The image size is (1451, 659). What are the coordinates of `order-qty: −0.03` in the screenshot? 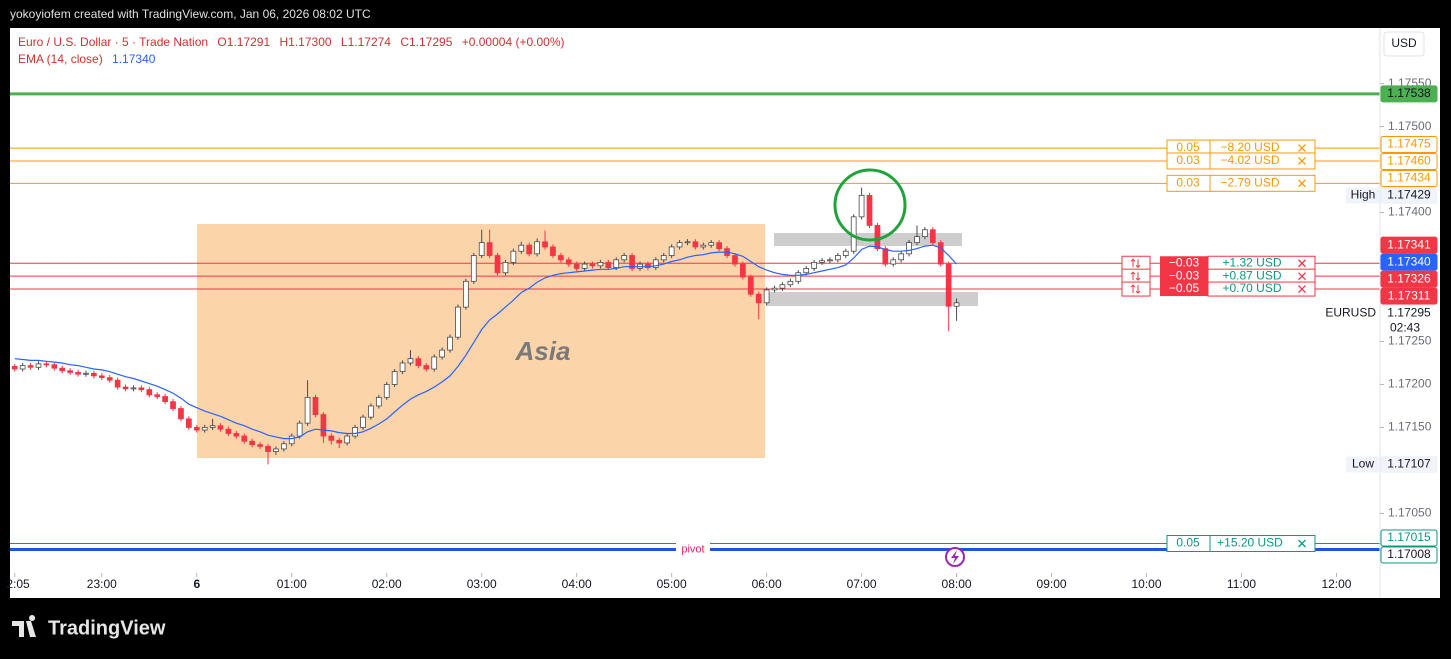 It's located at (1184, 262).